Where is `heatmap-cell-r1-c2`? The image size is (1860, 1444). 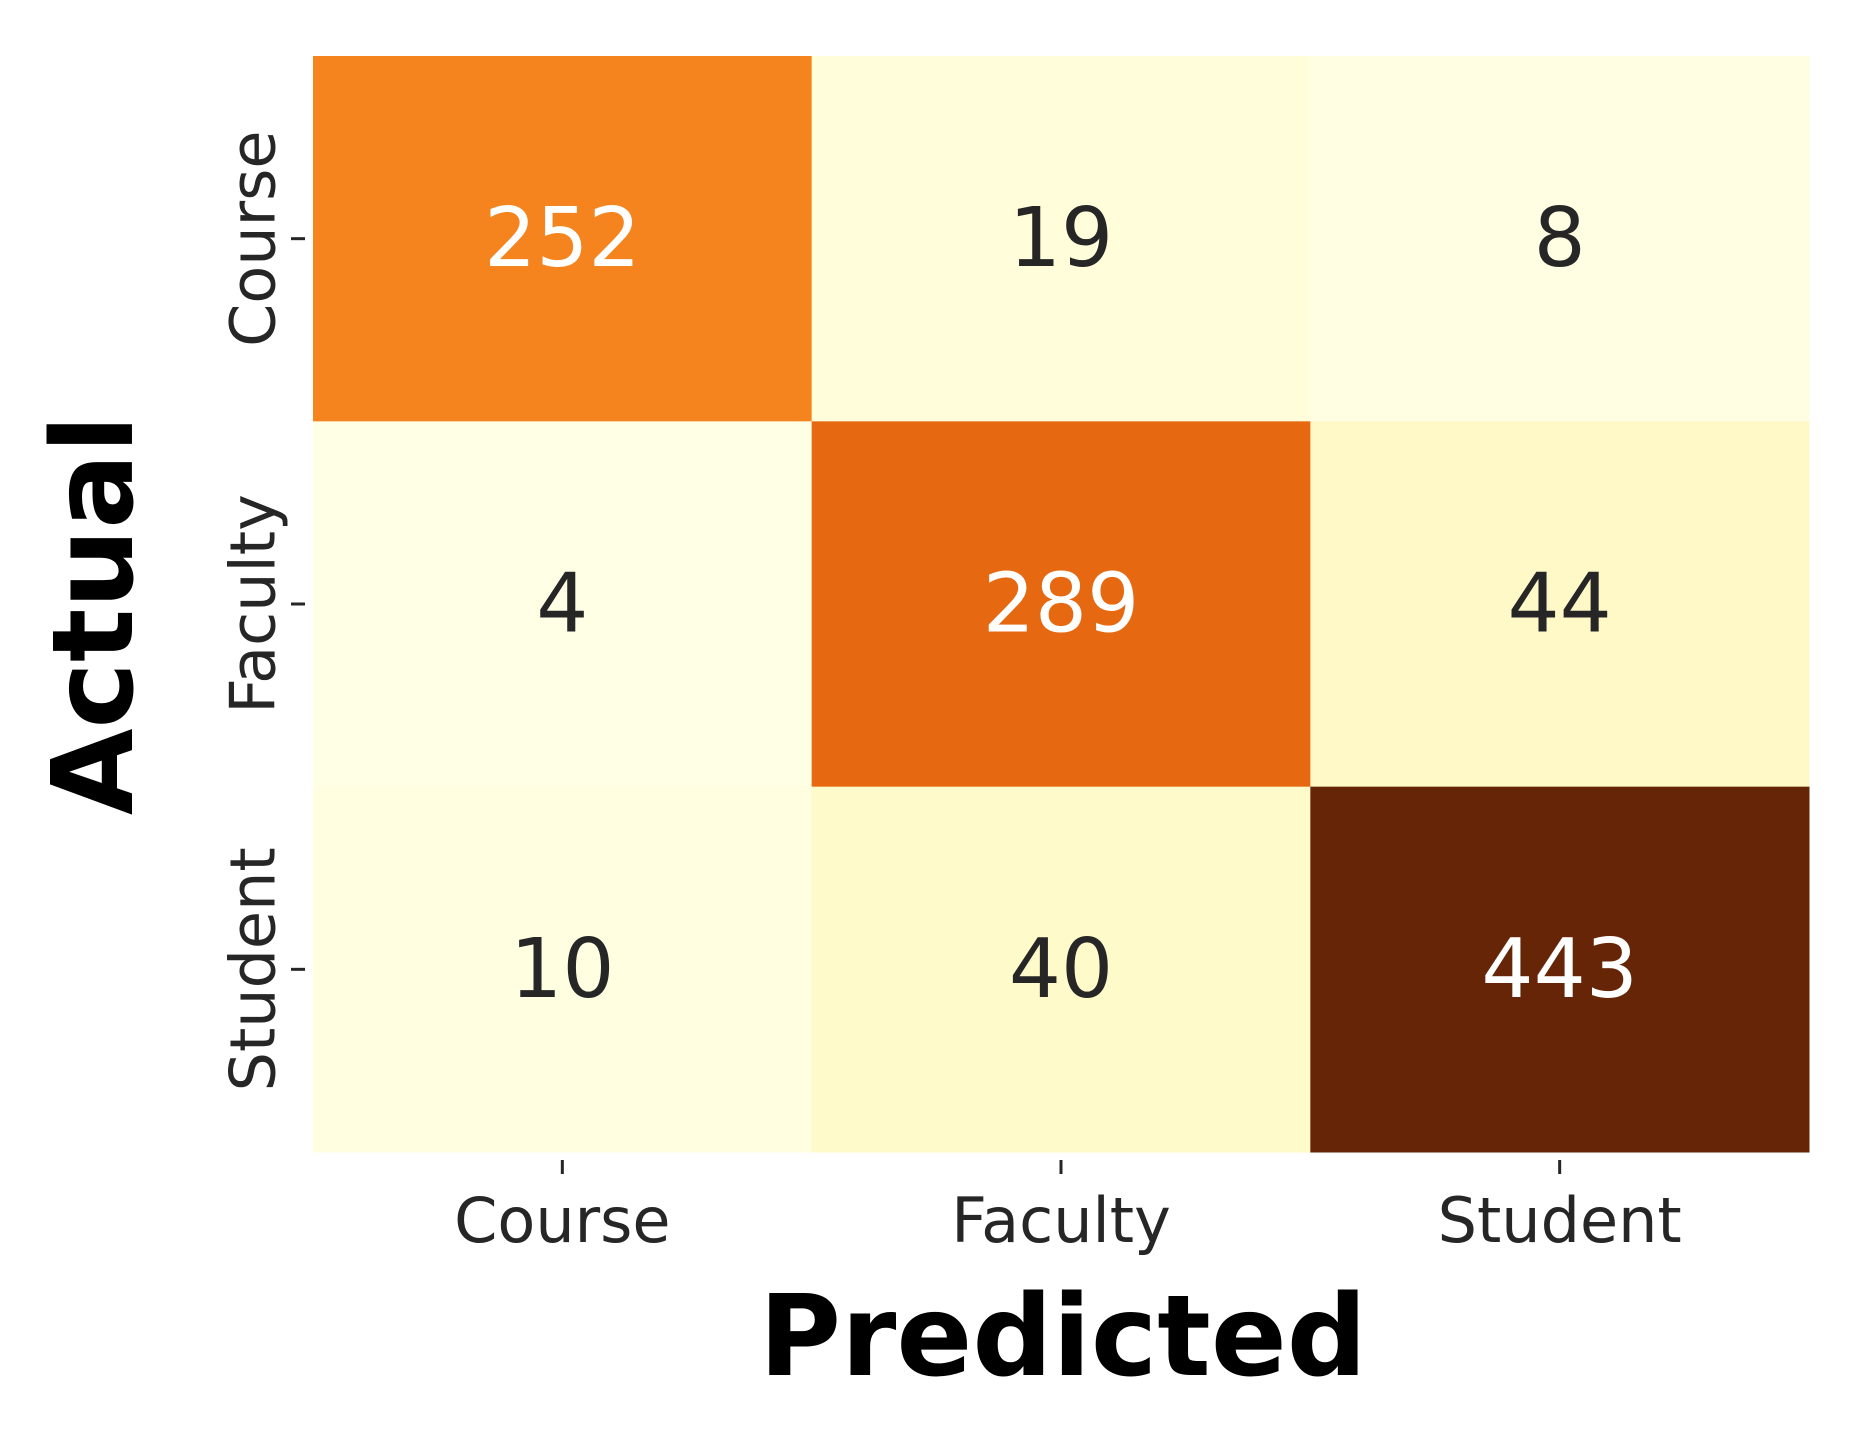
heatmap-cell-r1-c2 is located at coordinates (1560, 604).